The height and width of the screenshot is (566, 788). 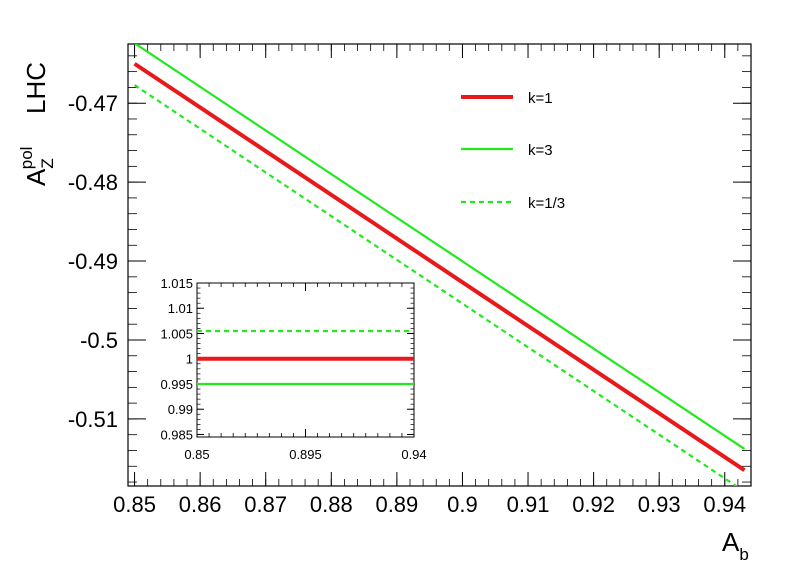 What do you see at coordinates (513, 151) in the screenshot?
I see `legend: k=1 k=3 k=1/3` at bounding box center [513, 151].